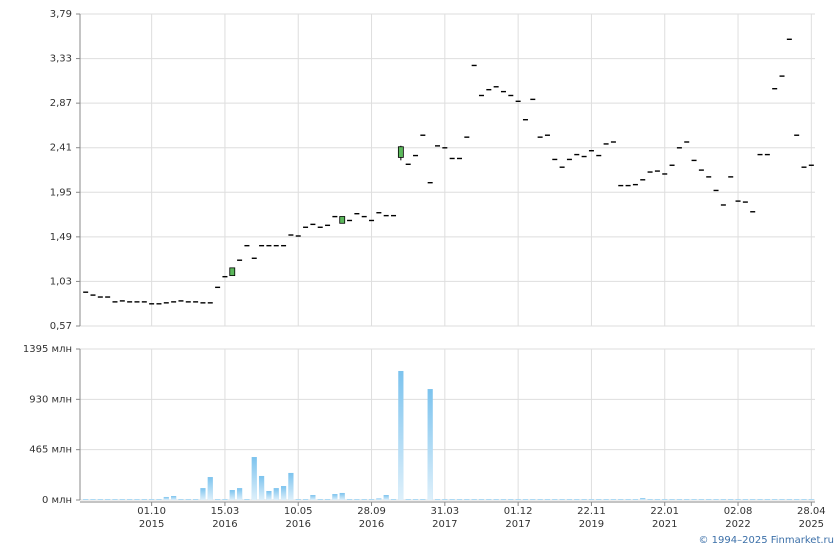 Image resolution: width=840 pixels, height=550 pixels. Describe the element at coordinates (61, 281) in the screenshot. I see `y-tick-label: 1,03` at that location.